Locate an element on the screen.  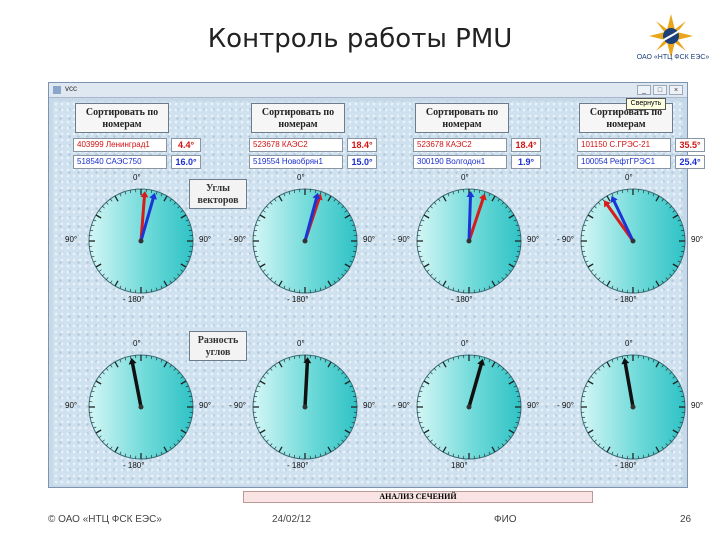
minimize-button: _ is located at coordinates (644, 90).